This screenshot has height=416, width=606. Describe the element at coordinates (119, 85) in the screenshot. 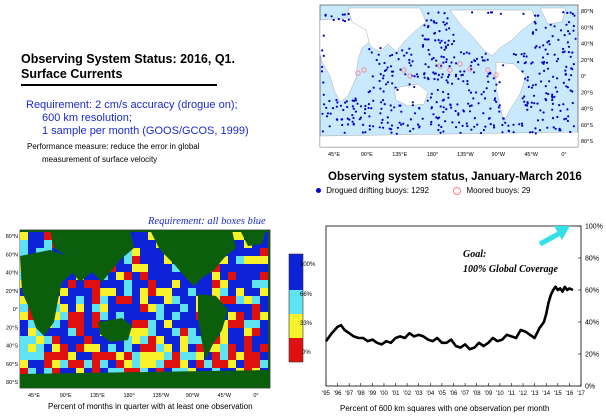

I see `title-underline` at that location.